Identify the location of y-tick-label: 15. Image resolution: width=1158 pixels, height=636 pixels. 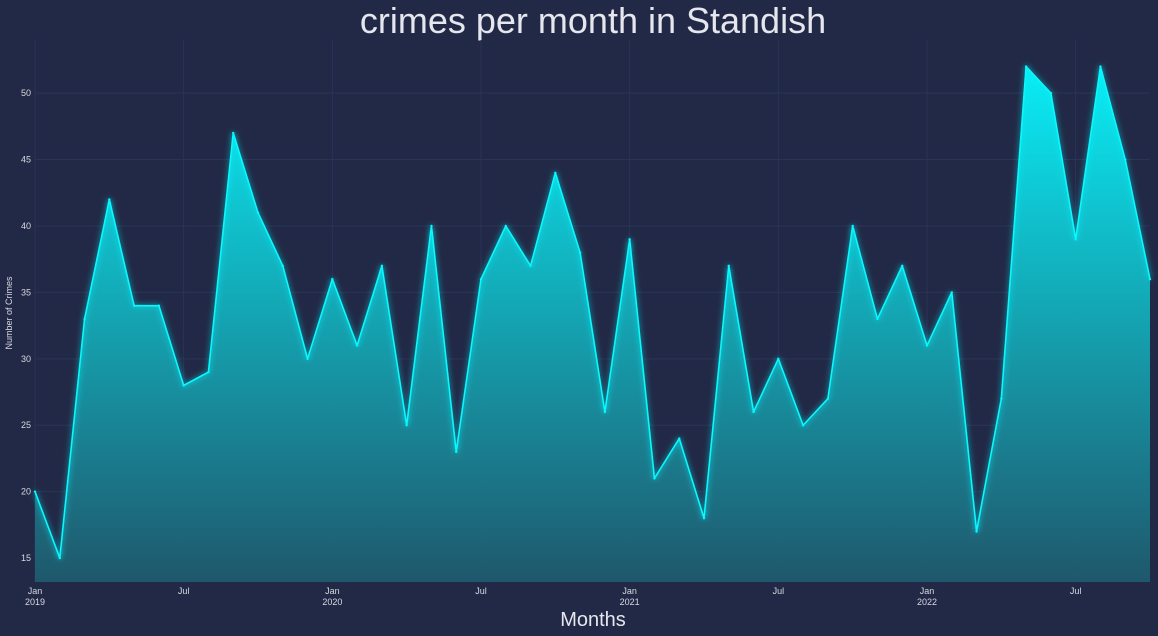
(26, 558).